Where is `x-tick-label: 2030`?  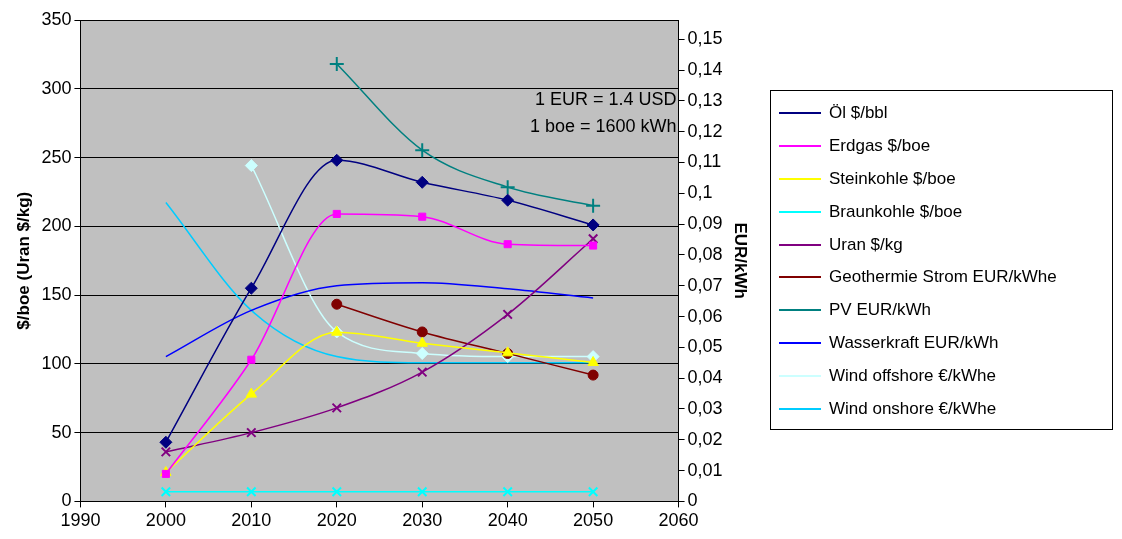
x-tick-label: 2030 is located at coordinates (422, 520).